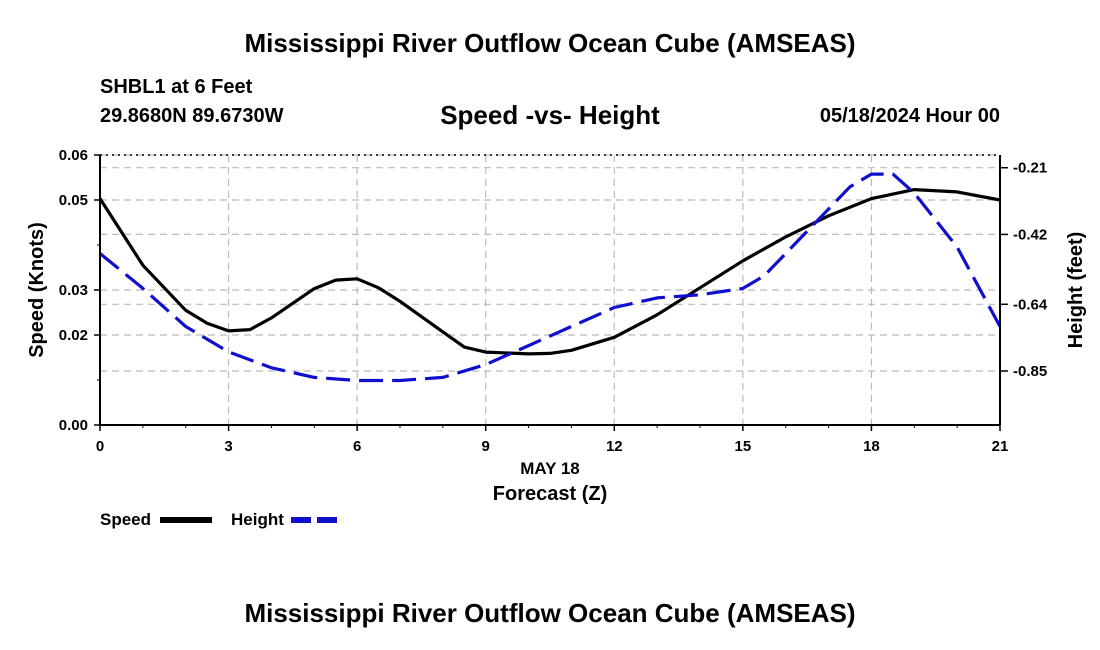  I want to click on x-tick-label-1: 3, so click(228, 446).